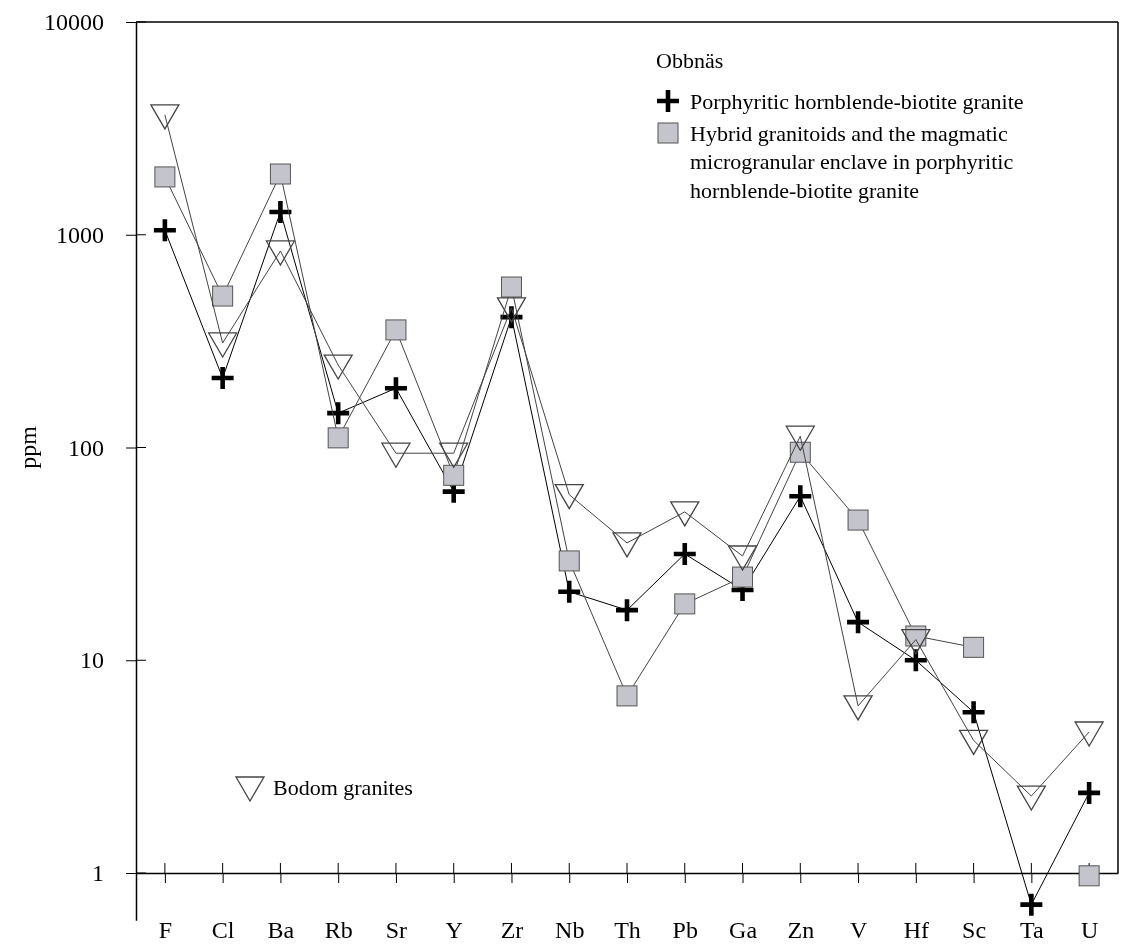  What do you see at coordinates (454, 930) in the screenshot?
I see `x-tick-label: Y` at bounding box center [454, 930].